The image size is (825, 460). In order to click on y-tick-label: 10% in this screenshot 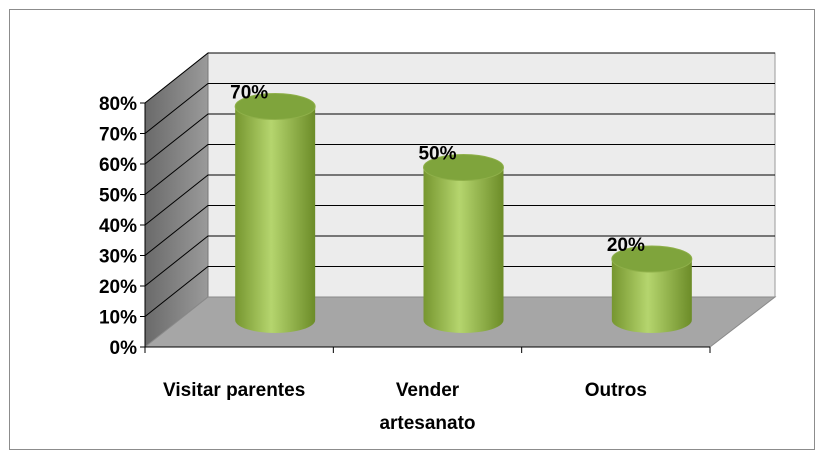, I will do `click(118, 318)`.